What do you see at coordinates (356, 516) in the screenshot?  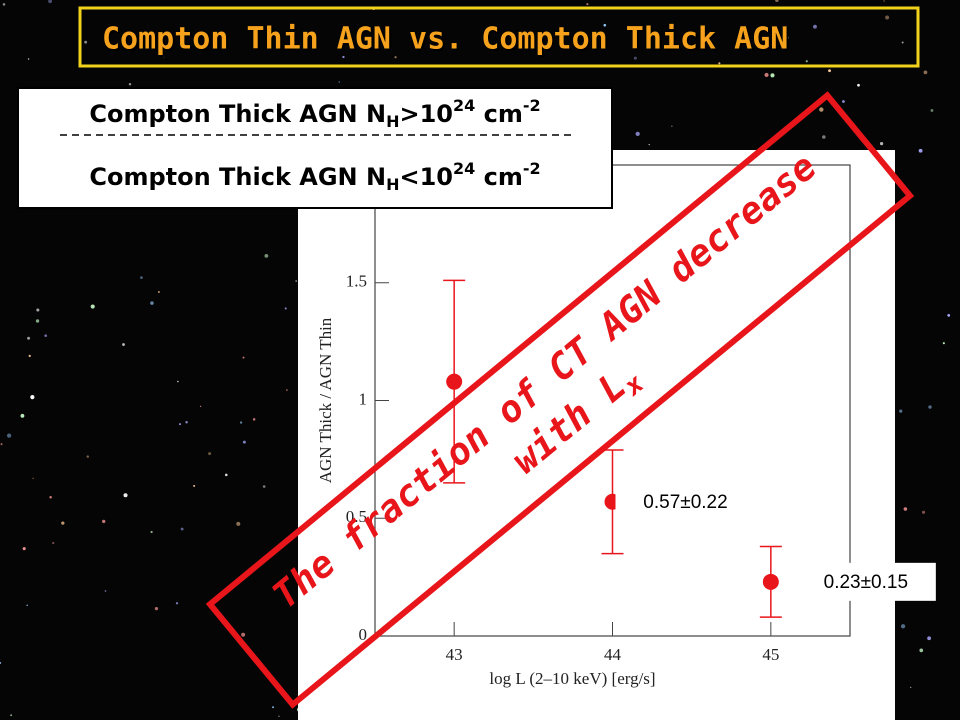 I see `y-tick-label: 0.5` at bounding box center [356, 516].